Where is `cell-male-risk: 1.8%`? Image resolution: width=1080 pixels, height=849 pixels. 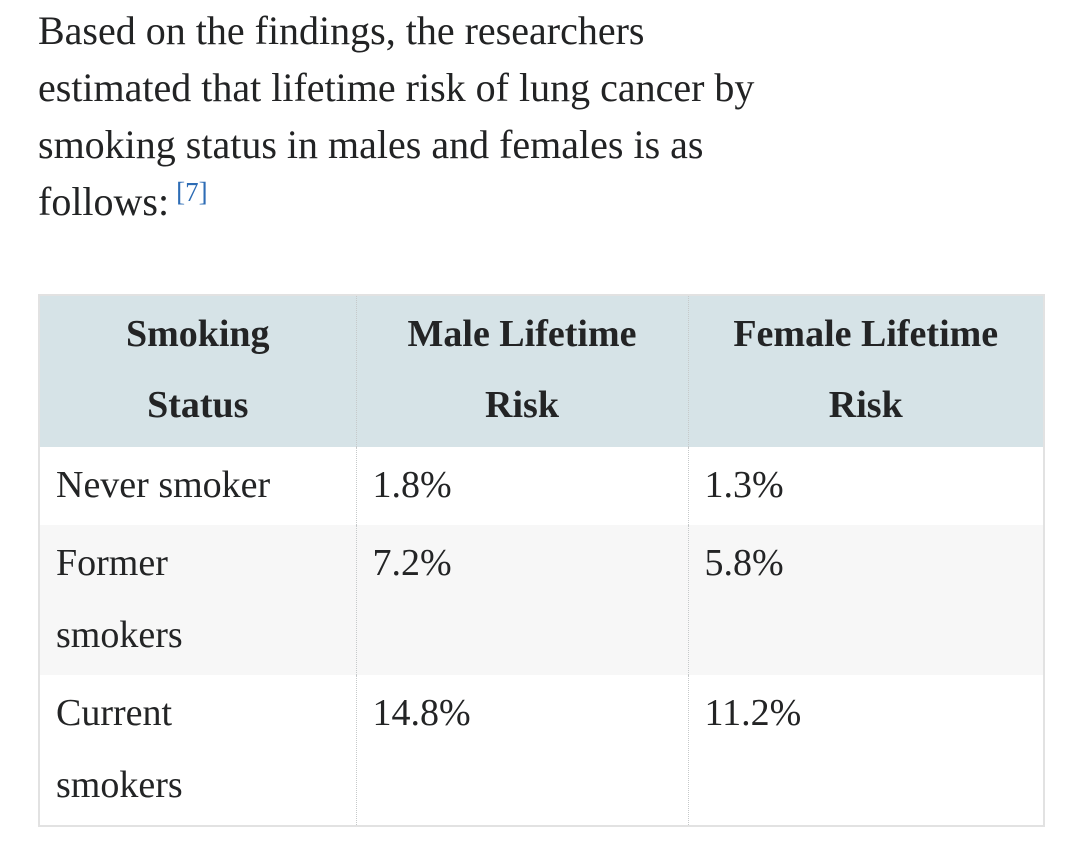
cell-male-risk: 1.8% is located at coordinates (521, 486).